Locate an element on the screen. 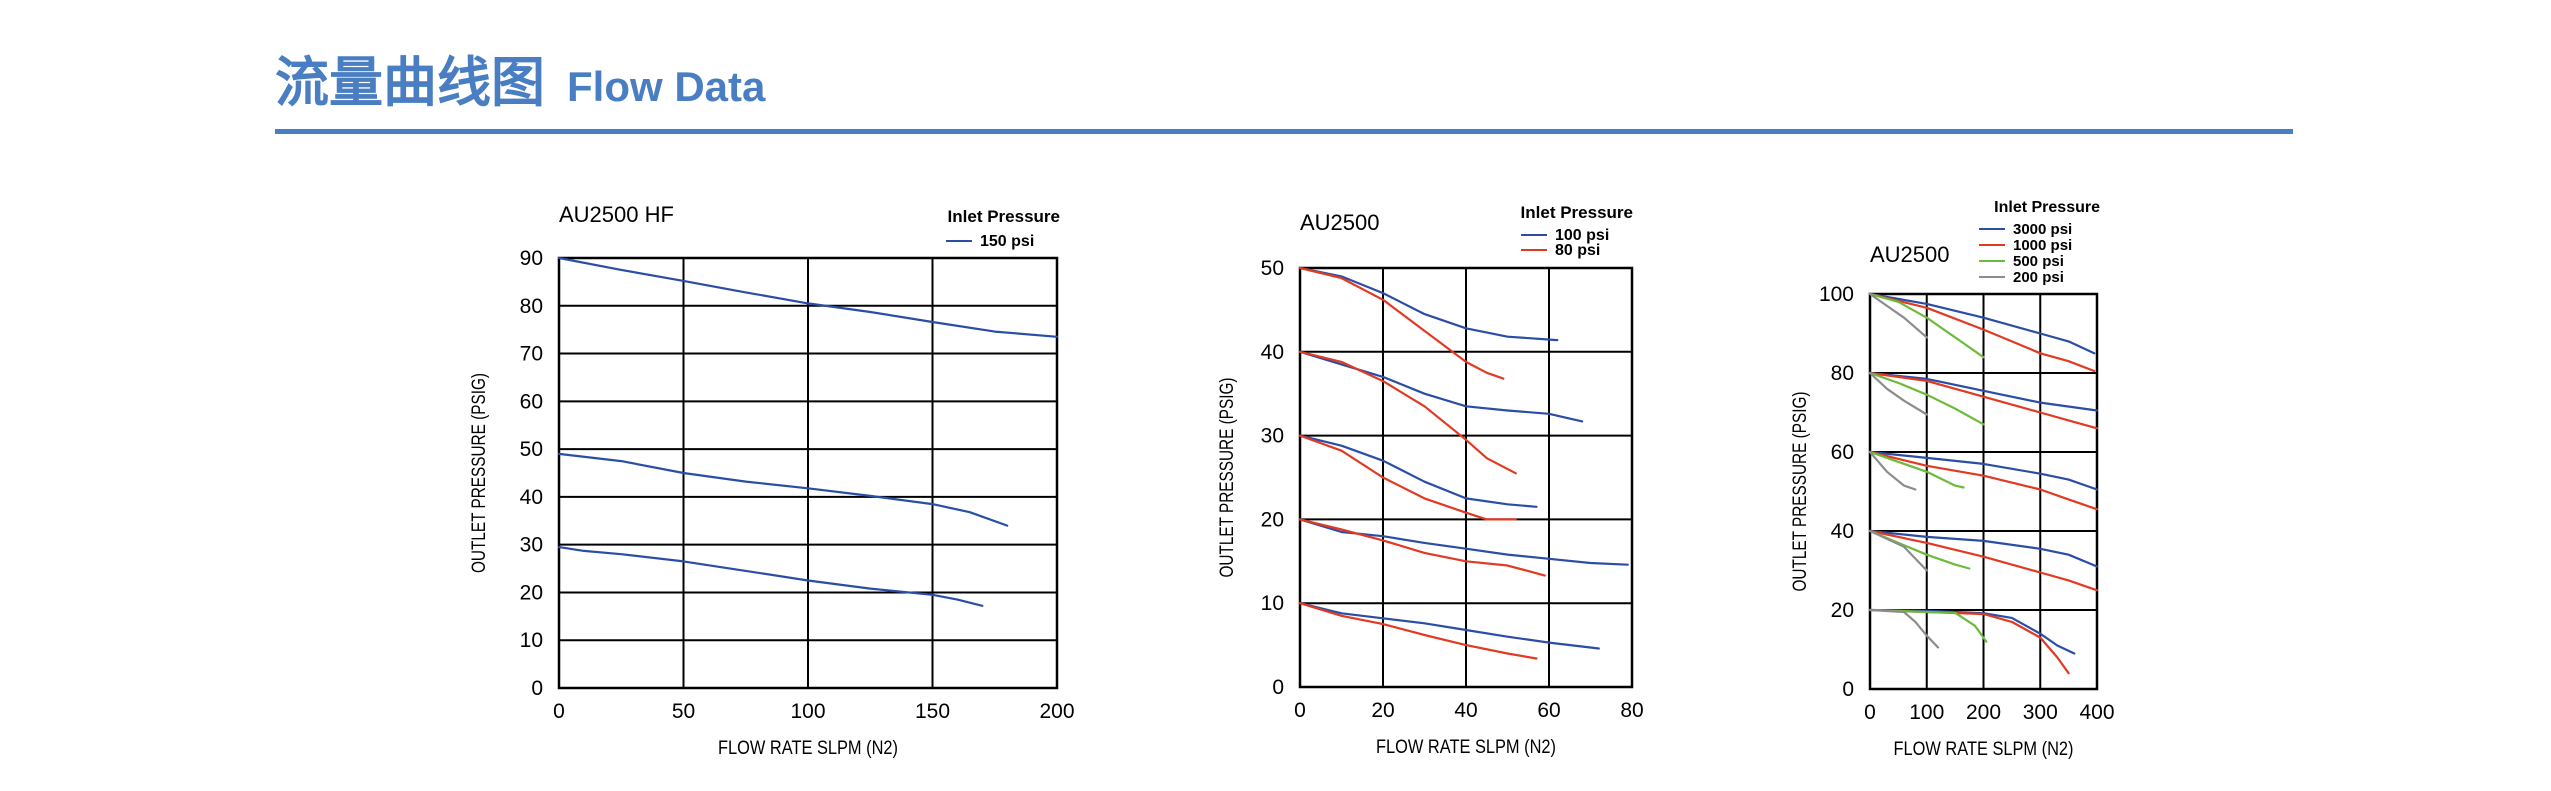 This screenshot has width=2551, height=791. y-tick-label: 90 is located at coordinates (531, 258).